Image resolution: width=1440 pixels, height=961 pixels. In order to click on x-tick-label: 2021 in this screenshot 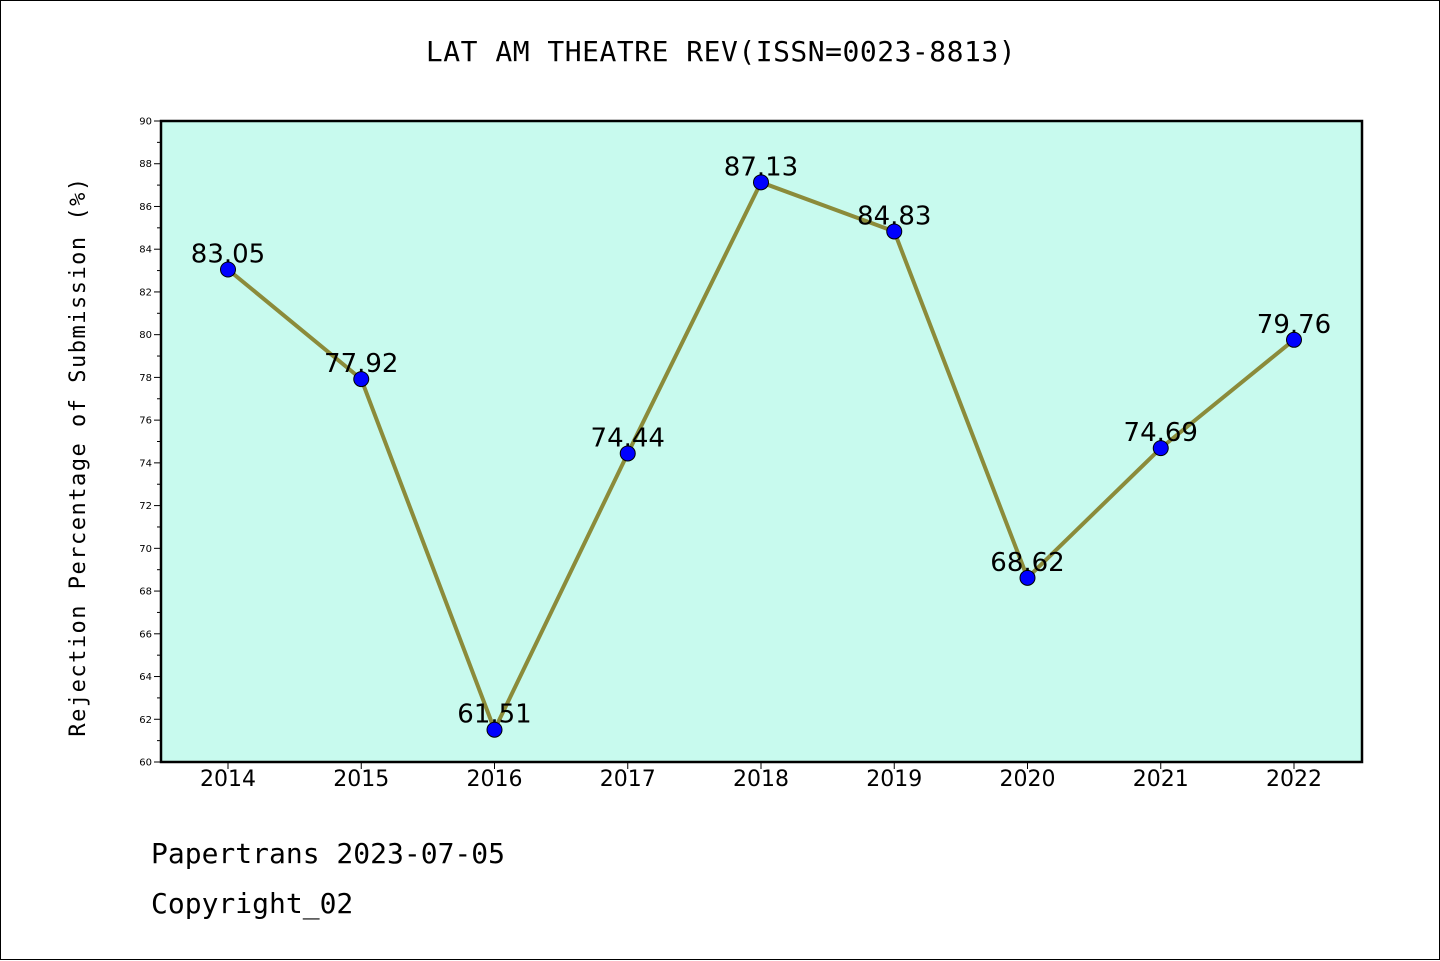, I will do `click(1161, 779)`.